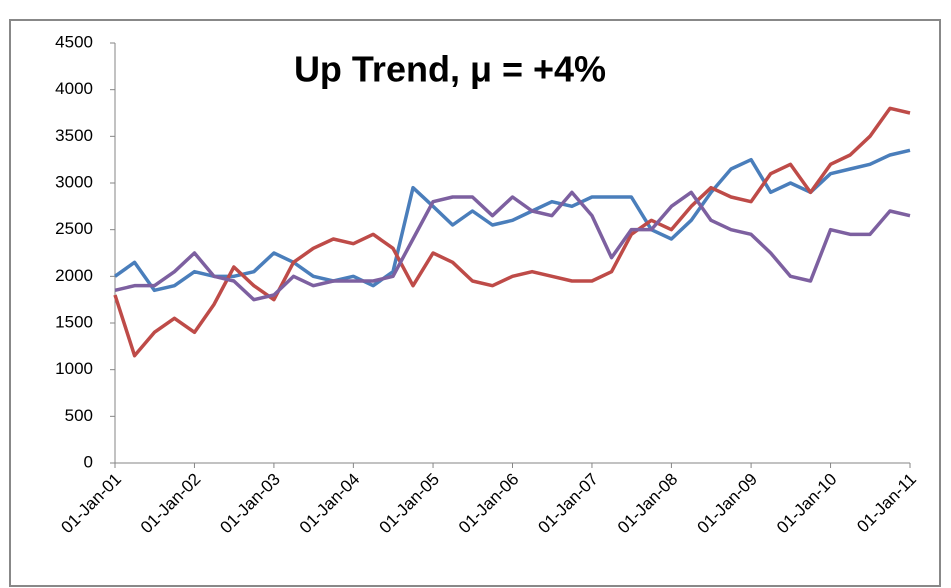  What do you see at coordinates (74, 228) in the screenshot?
I see `y-tick-label: 2500` at bounding box center [74, 228].